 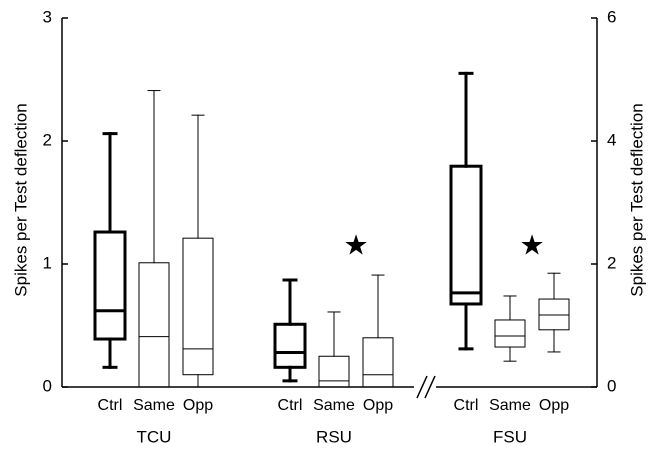 I want to click on group-label: TCU, so click(x=154, y=436).